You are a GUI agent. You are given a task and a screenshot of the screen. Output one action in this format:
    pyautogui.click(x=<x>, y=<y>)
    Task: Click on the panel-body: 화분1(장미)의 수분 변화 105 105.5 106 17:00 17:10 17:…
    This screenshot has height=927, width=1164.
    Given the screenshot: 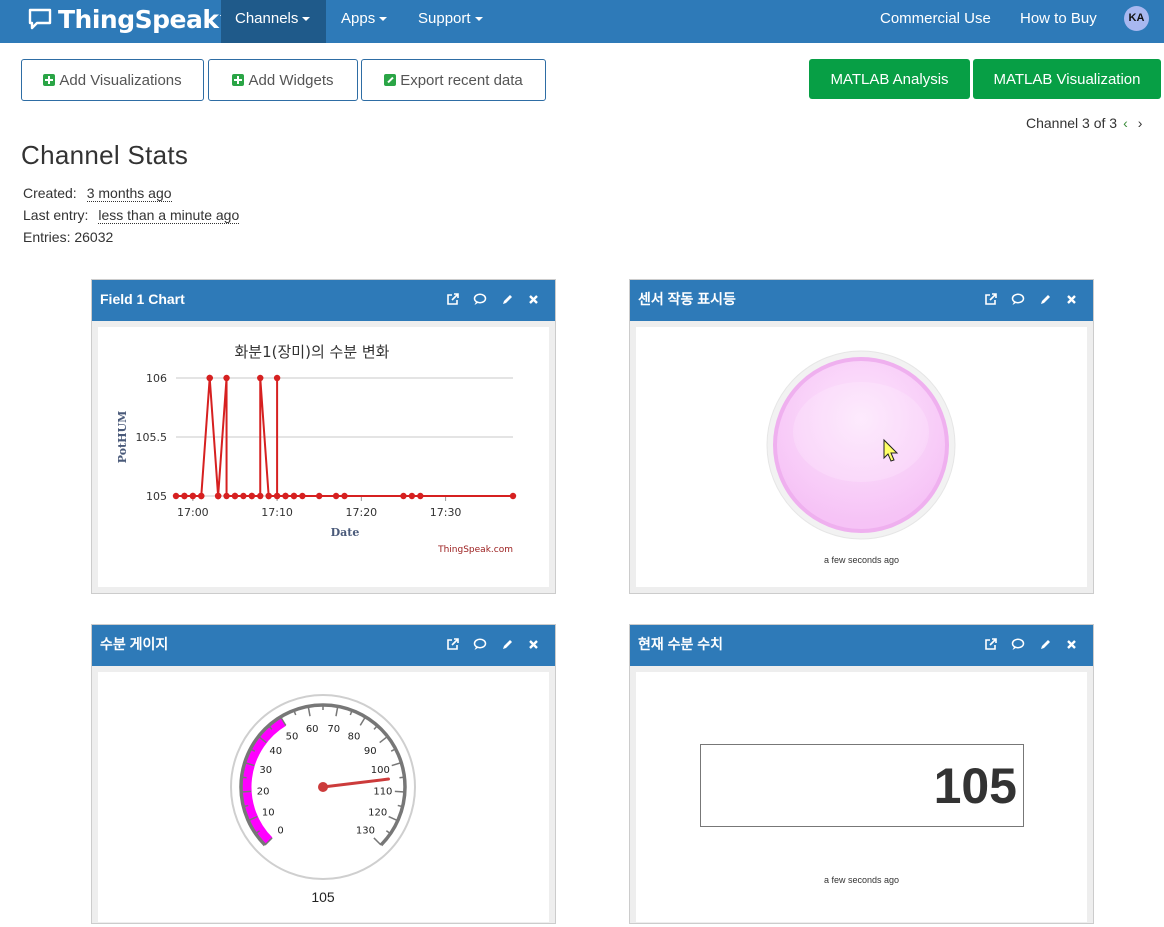 What is the action you would take?
    pyautogui.click(x=323, y=457)
    